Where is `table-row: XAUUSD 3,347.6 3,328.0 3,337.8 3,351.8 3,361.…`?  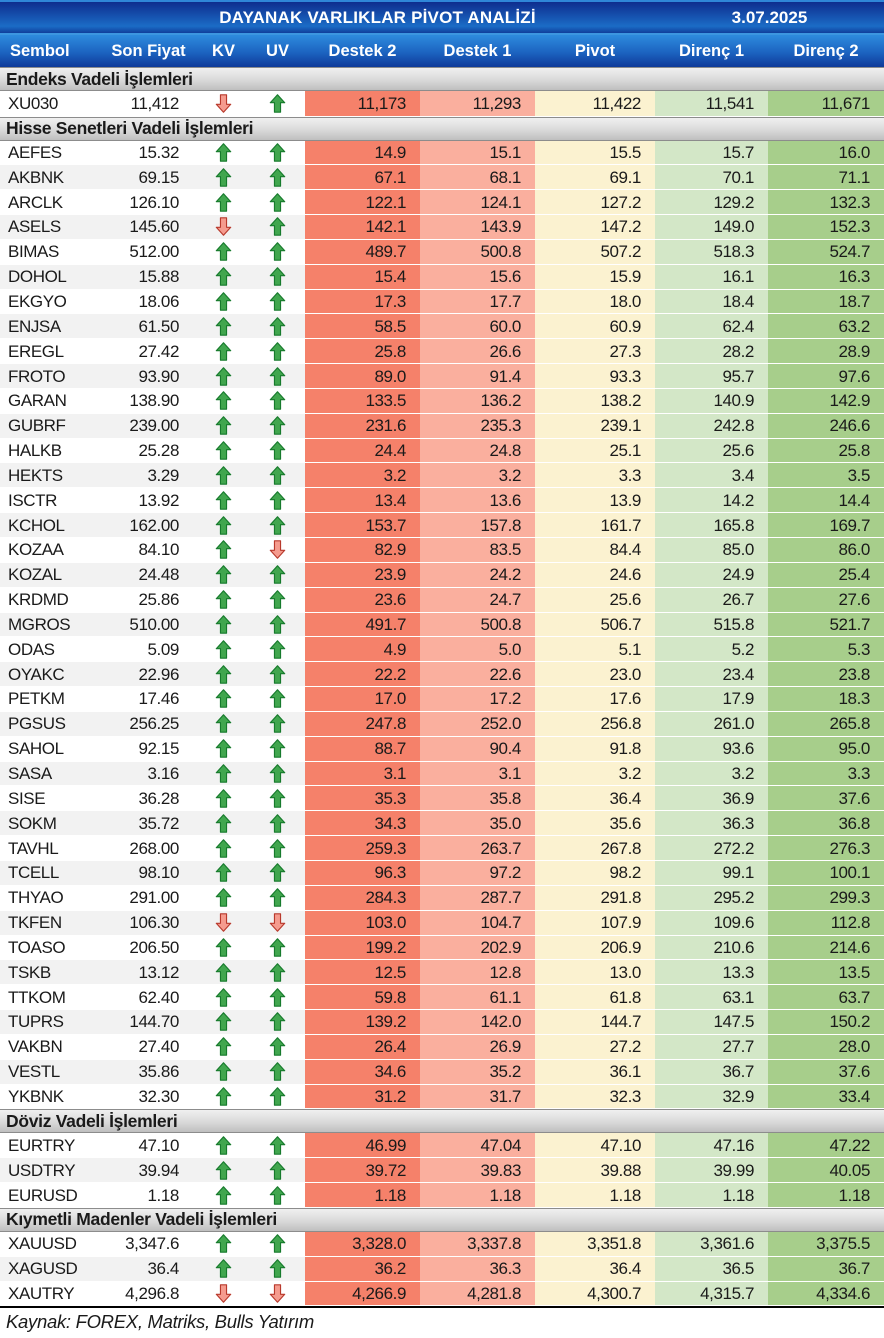
table-row: XAUUSD 3,347.6 3,328.0 3,337.8 3,351.8 3,361.… is located at coordinates (442, 1244).